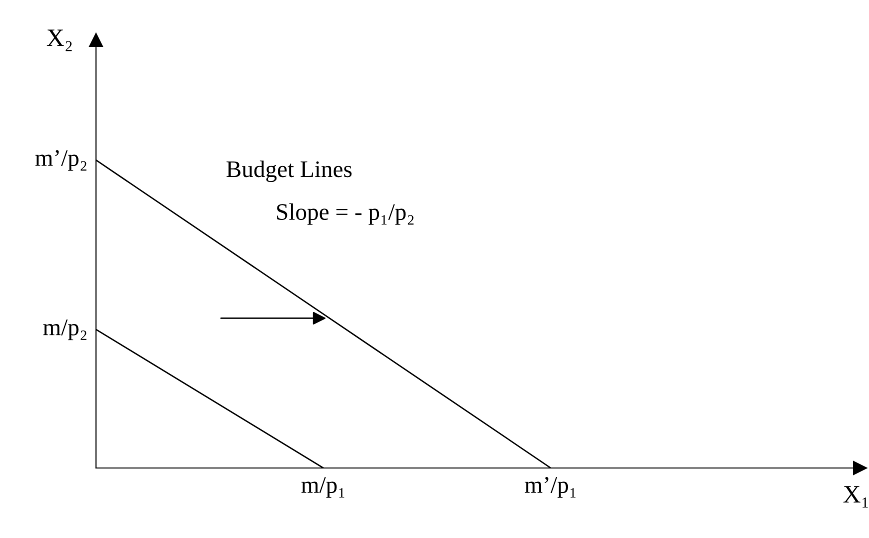 The image size is (869, 538). Describe the element at coordinates (289, 171) in the screenshot. I see `annotation: Budget Lines` at that location.